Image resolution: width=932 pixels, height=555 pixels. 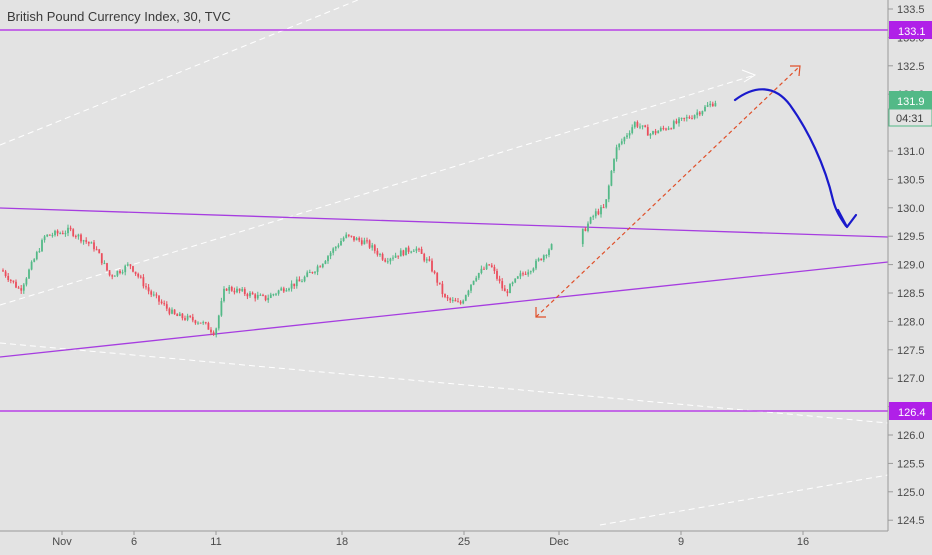 I want to click on time-axis: Nov 6 11 18 25 Dec 9 16, so click(x=444, y=539).